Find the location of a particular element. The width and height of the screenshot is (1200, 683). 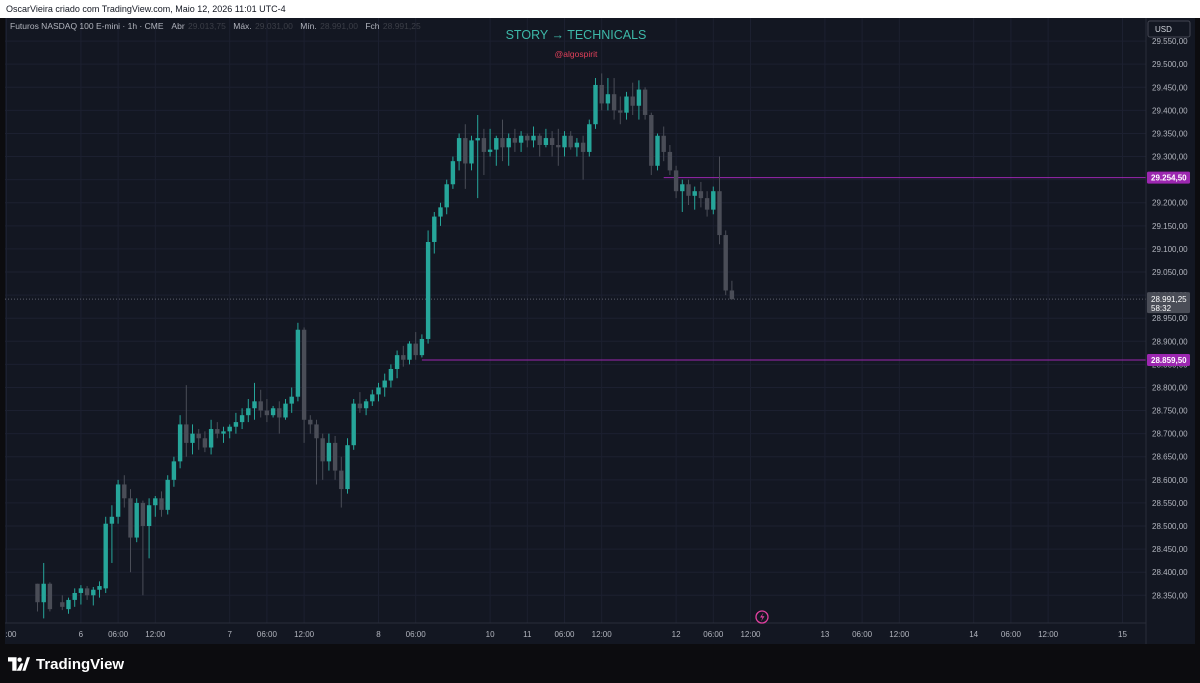

price-tick-label: 28.950,00 is located at coordinates (1170, 318).